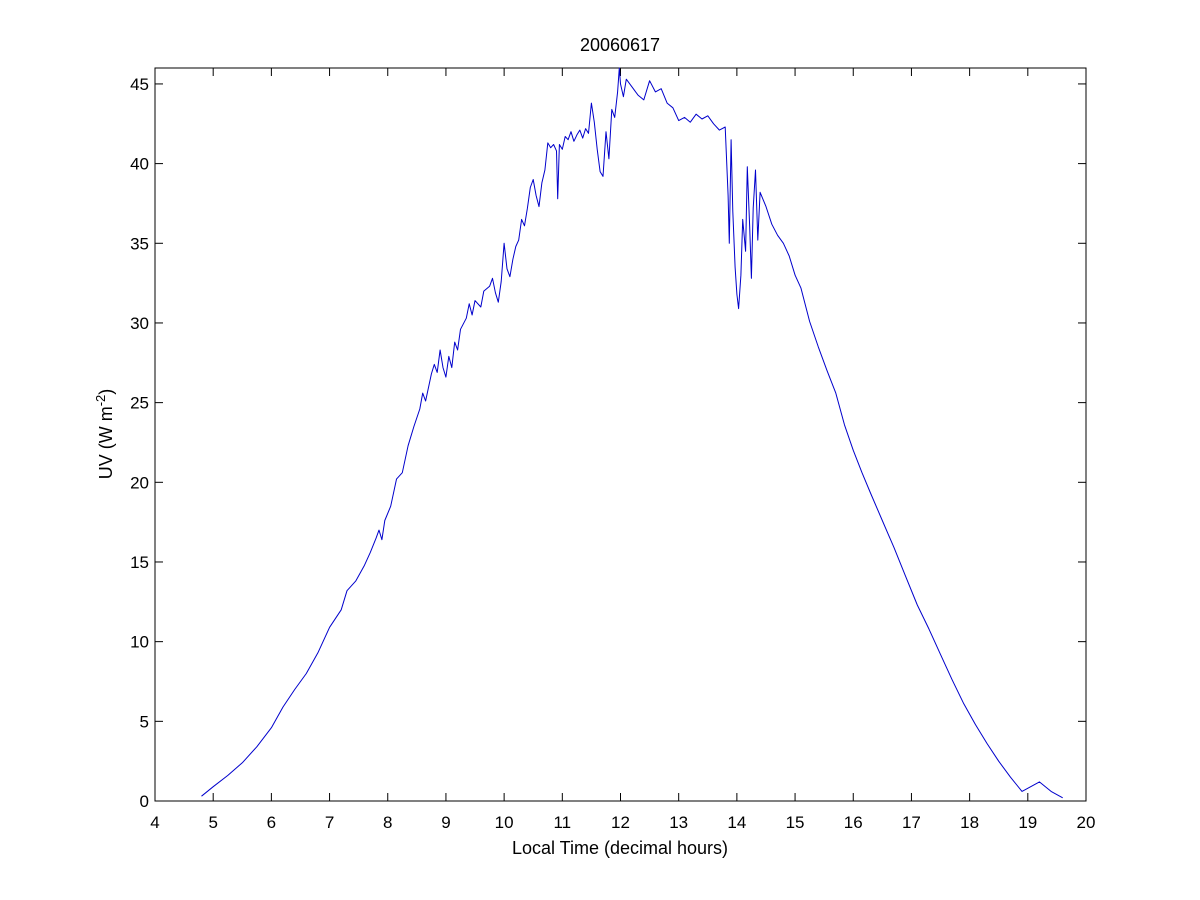 This screenshot has width=1200, height=900. Describe the element at coordinates (911, 822) in the screenshot. I see `x-tick-label: 17` at that location.